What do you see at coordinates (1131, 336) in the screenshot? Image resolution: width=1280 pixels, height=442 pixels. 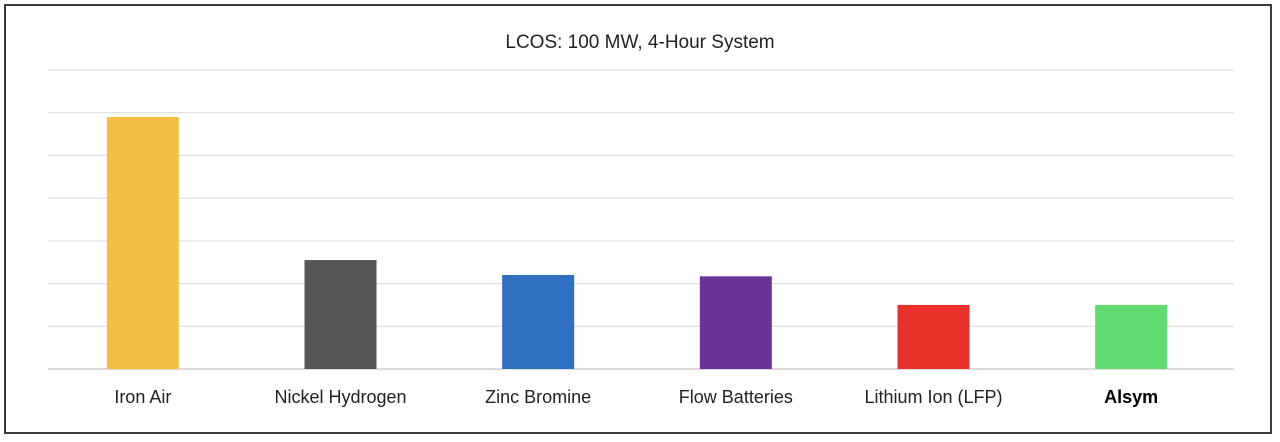 I see `bar-alsym` at bounding box center [1131, 336].